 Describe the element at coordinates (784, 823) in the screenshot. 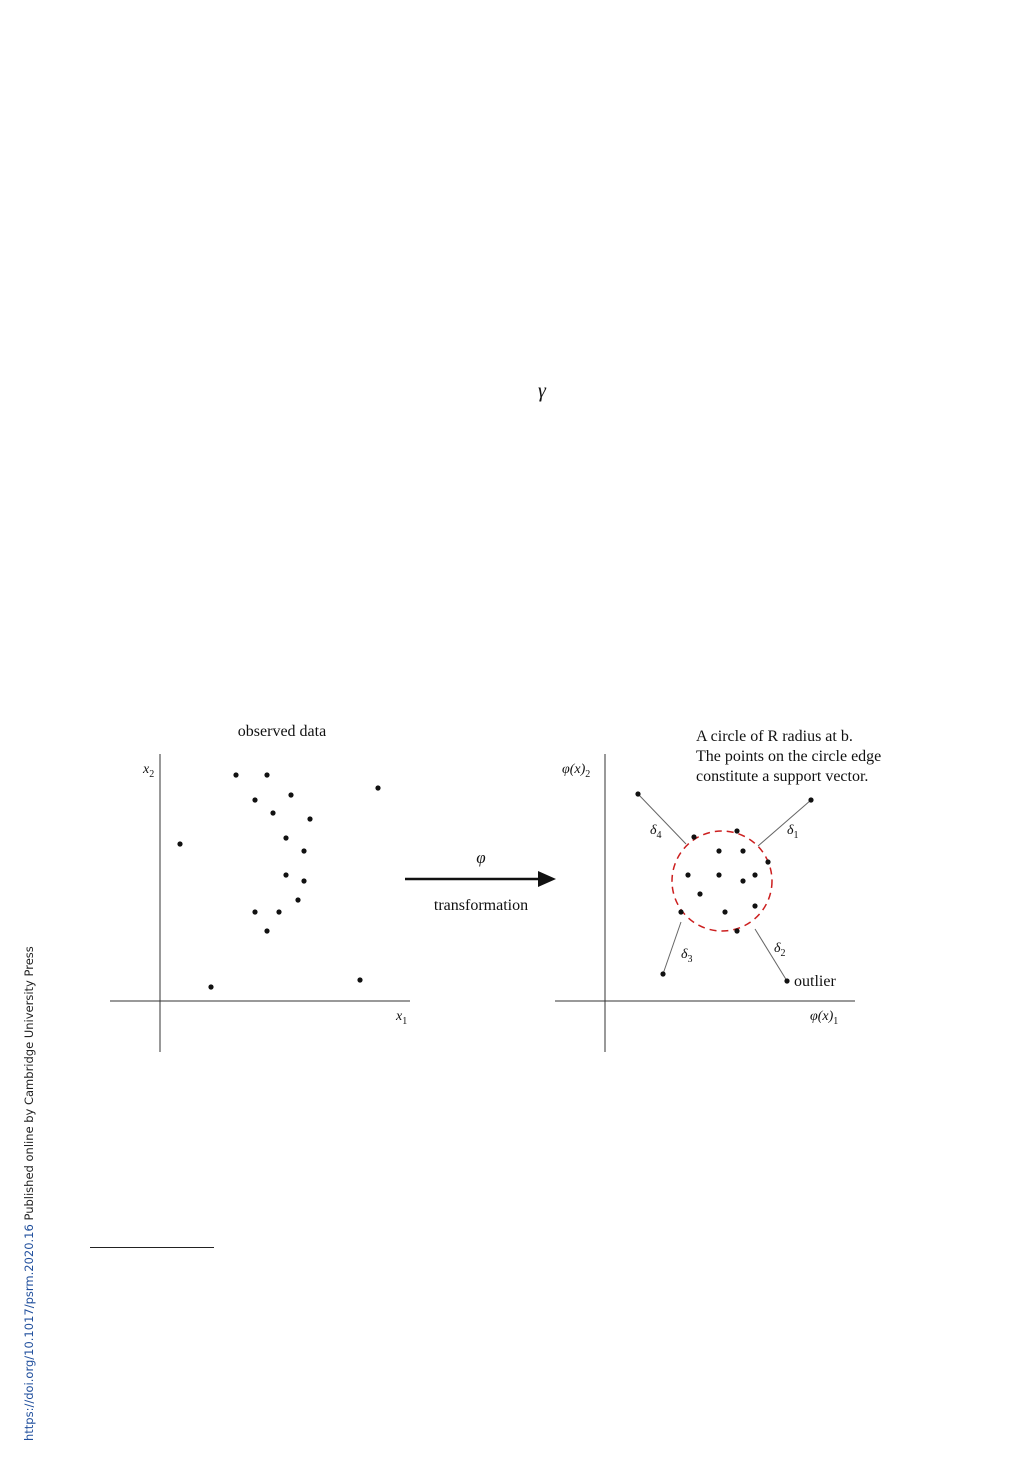

I see `delta-1-line` at that location.